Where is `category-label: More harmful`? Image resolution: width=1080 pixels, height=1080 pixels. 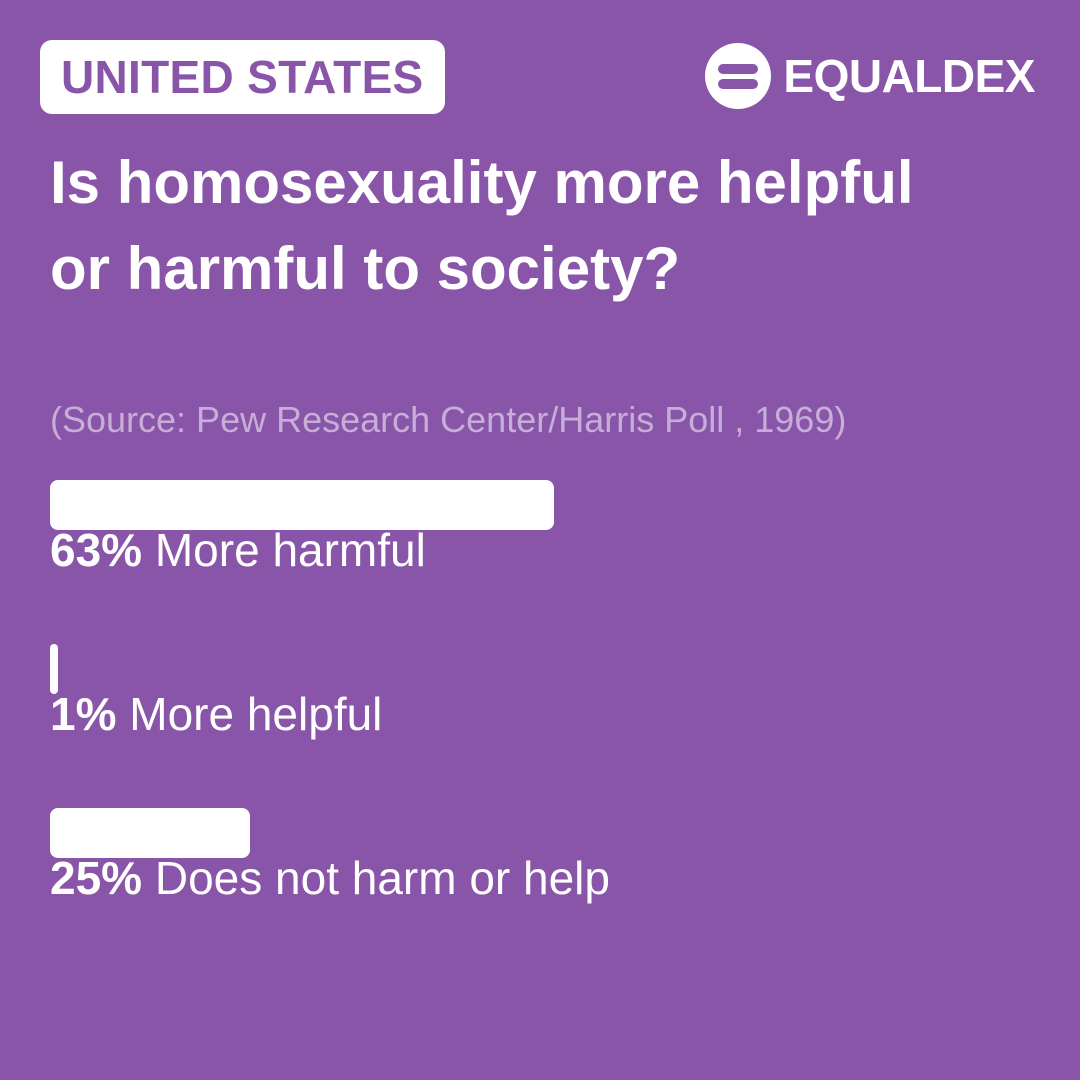 category-label: More harmful is located at coordinates (284, 550).